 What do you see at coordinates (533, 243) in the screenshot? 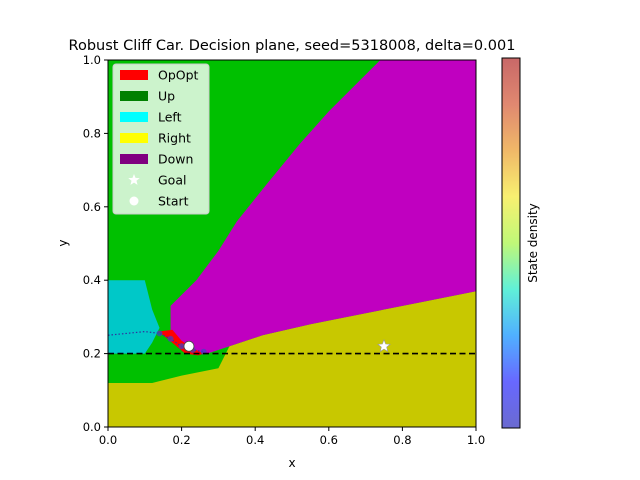
I see `colorbar-label: State density` at bounding box center [533, 243].